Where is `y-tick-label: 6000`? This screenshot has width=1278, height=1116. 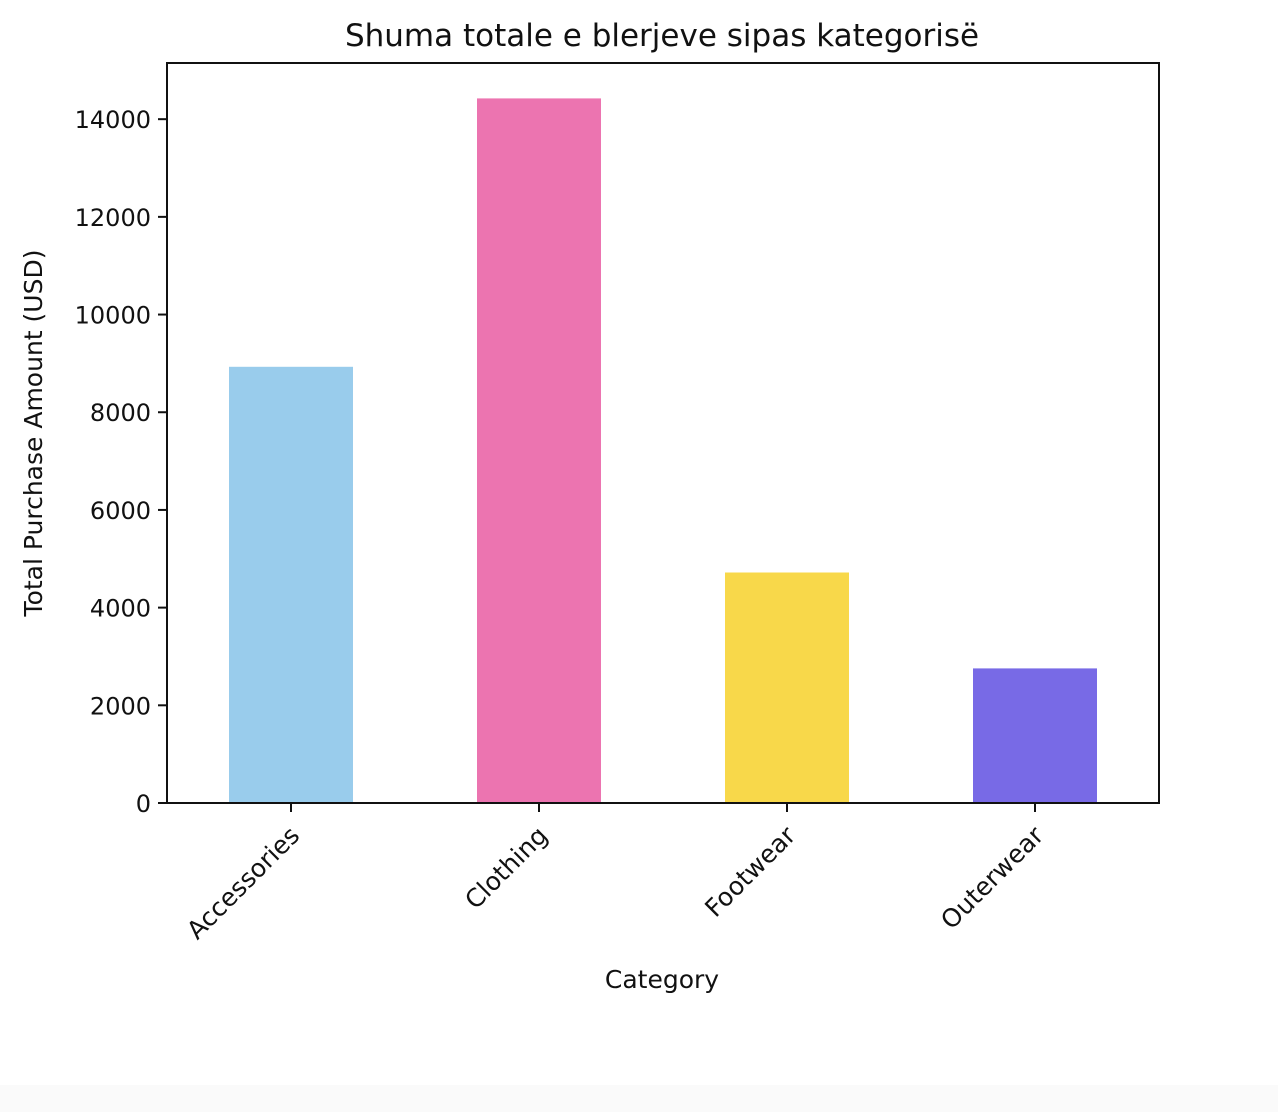
y-tick-label: 6000 is located at coordinates (120, 511).